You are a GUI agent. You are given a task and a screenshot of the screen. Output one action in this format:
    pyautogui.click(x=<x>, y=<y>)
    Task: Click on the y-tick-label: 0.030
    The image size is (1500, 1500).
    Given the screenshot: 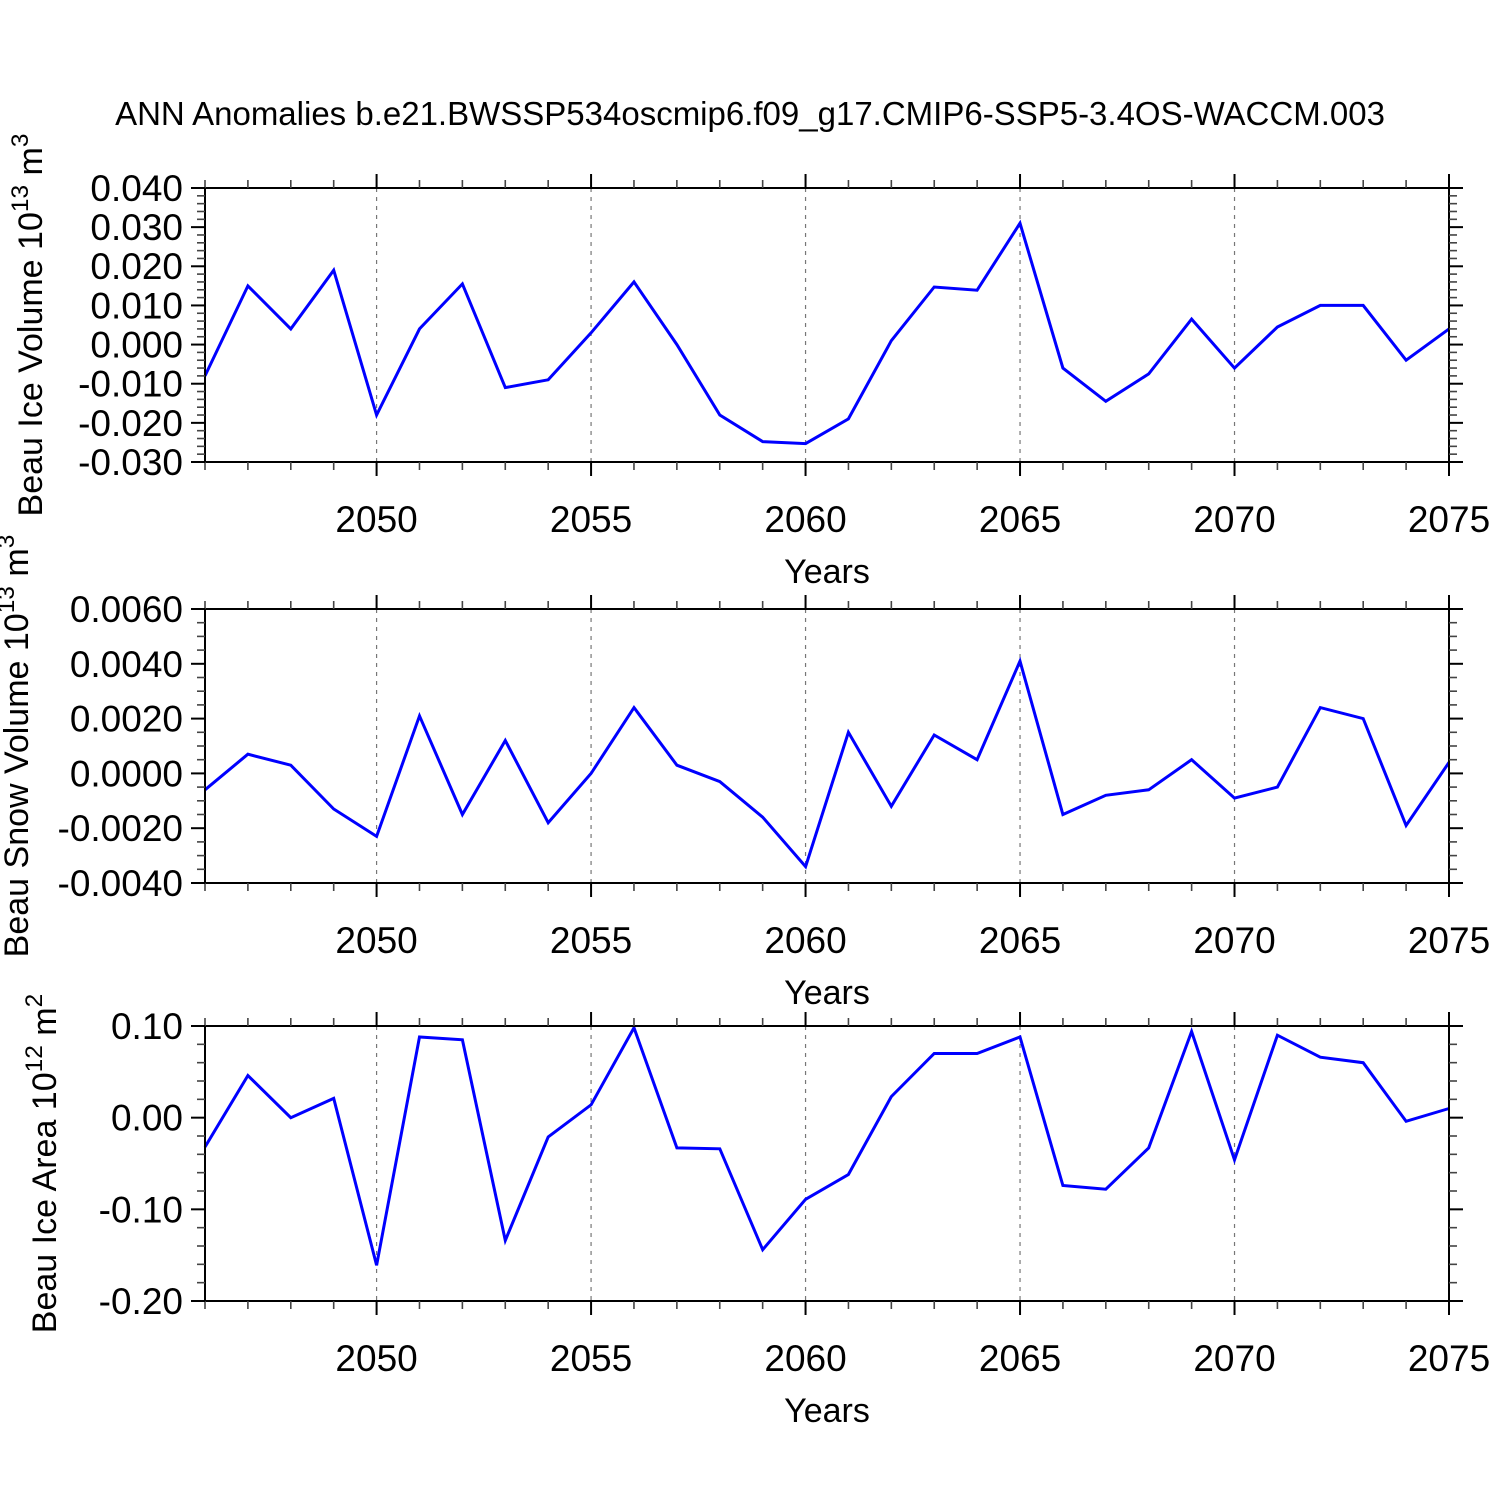 What is the action you would take?
    pyautogui.click(x=136, y=227)
    